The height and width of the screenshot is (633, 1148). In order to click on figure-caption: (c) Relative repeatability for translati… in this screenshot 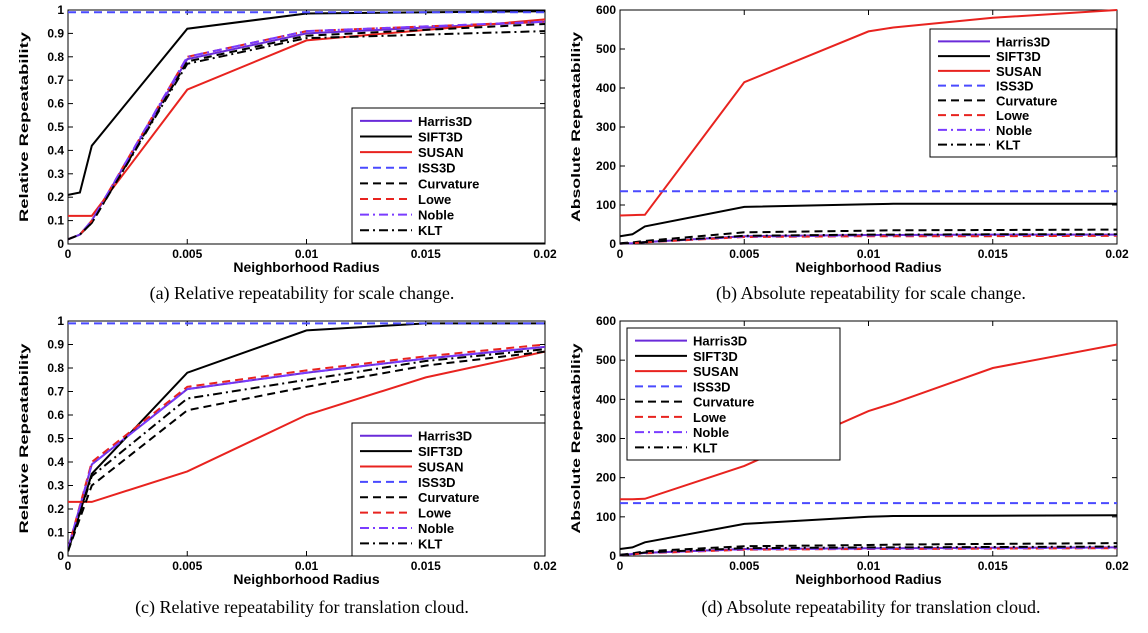, I will do `click(302, 607)`.